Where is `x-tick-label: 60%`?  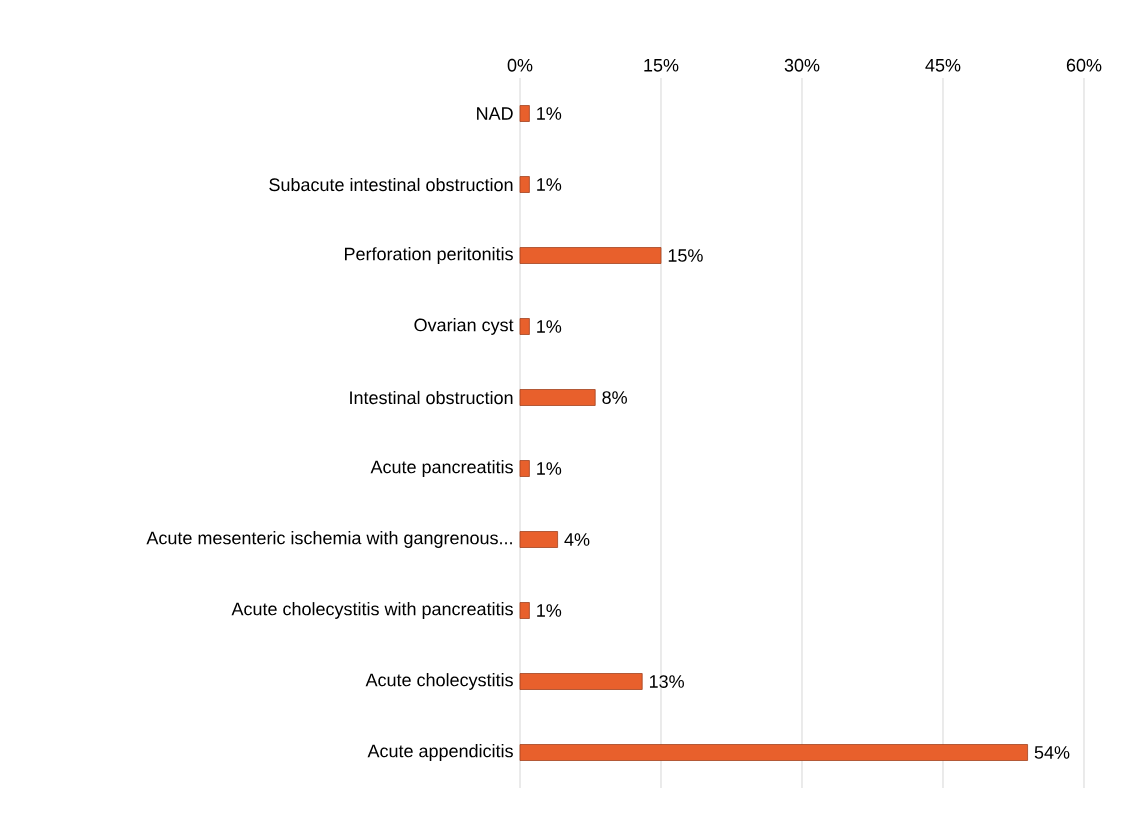
x-tick-label: 60% is located at coordinates (1084, 65).